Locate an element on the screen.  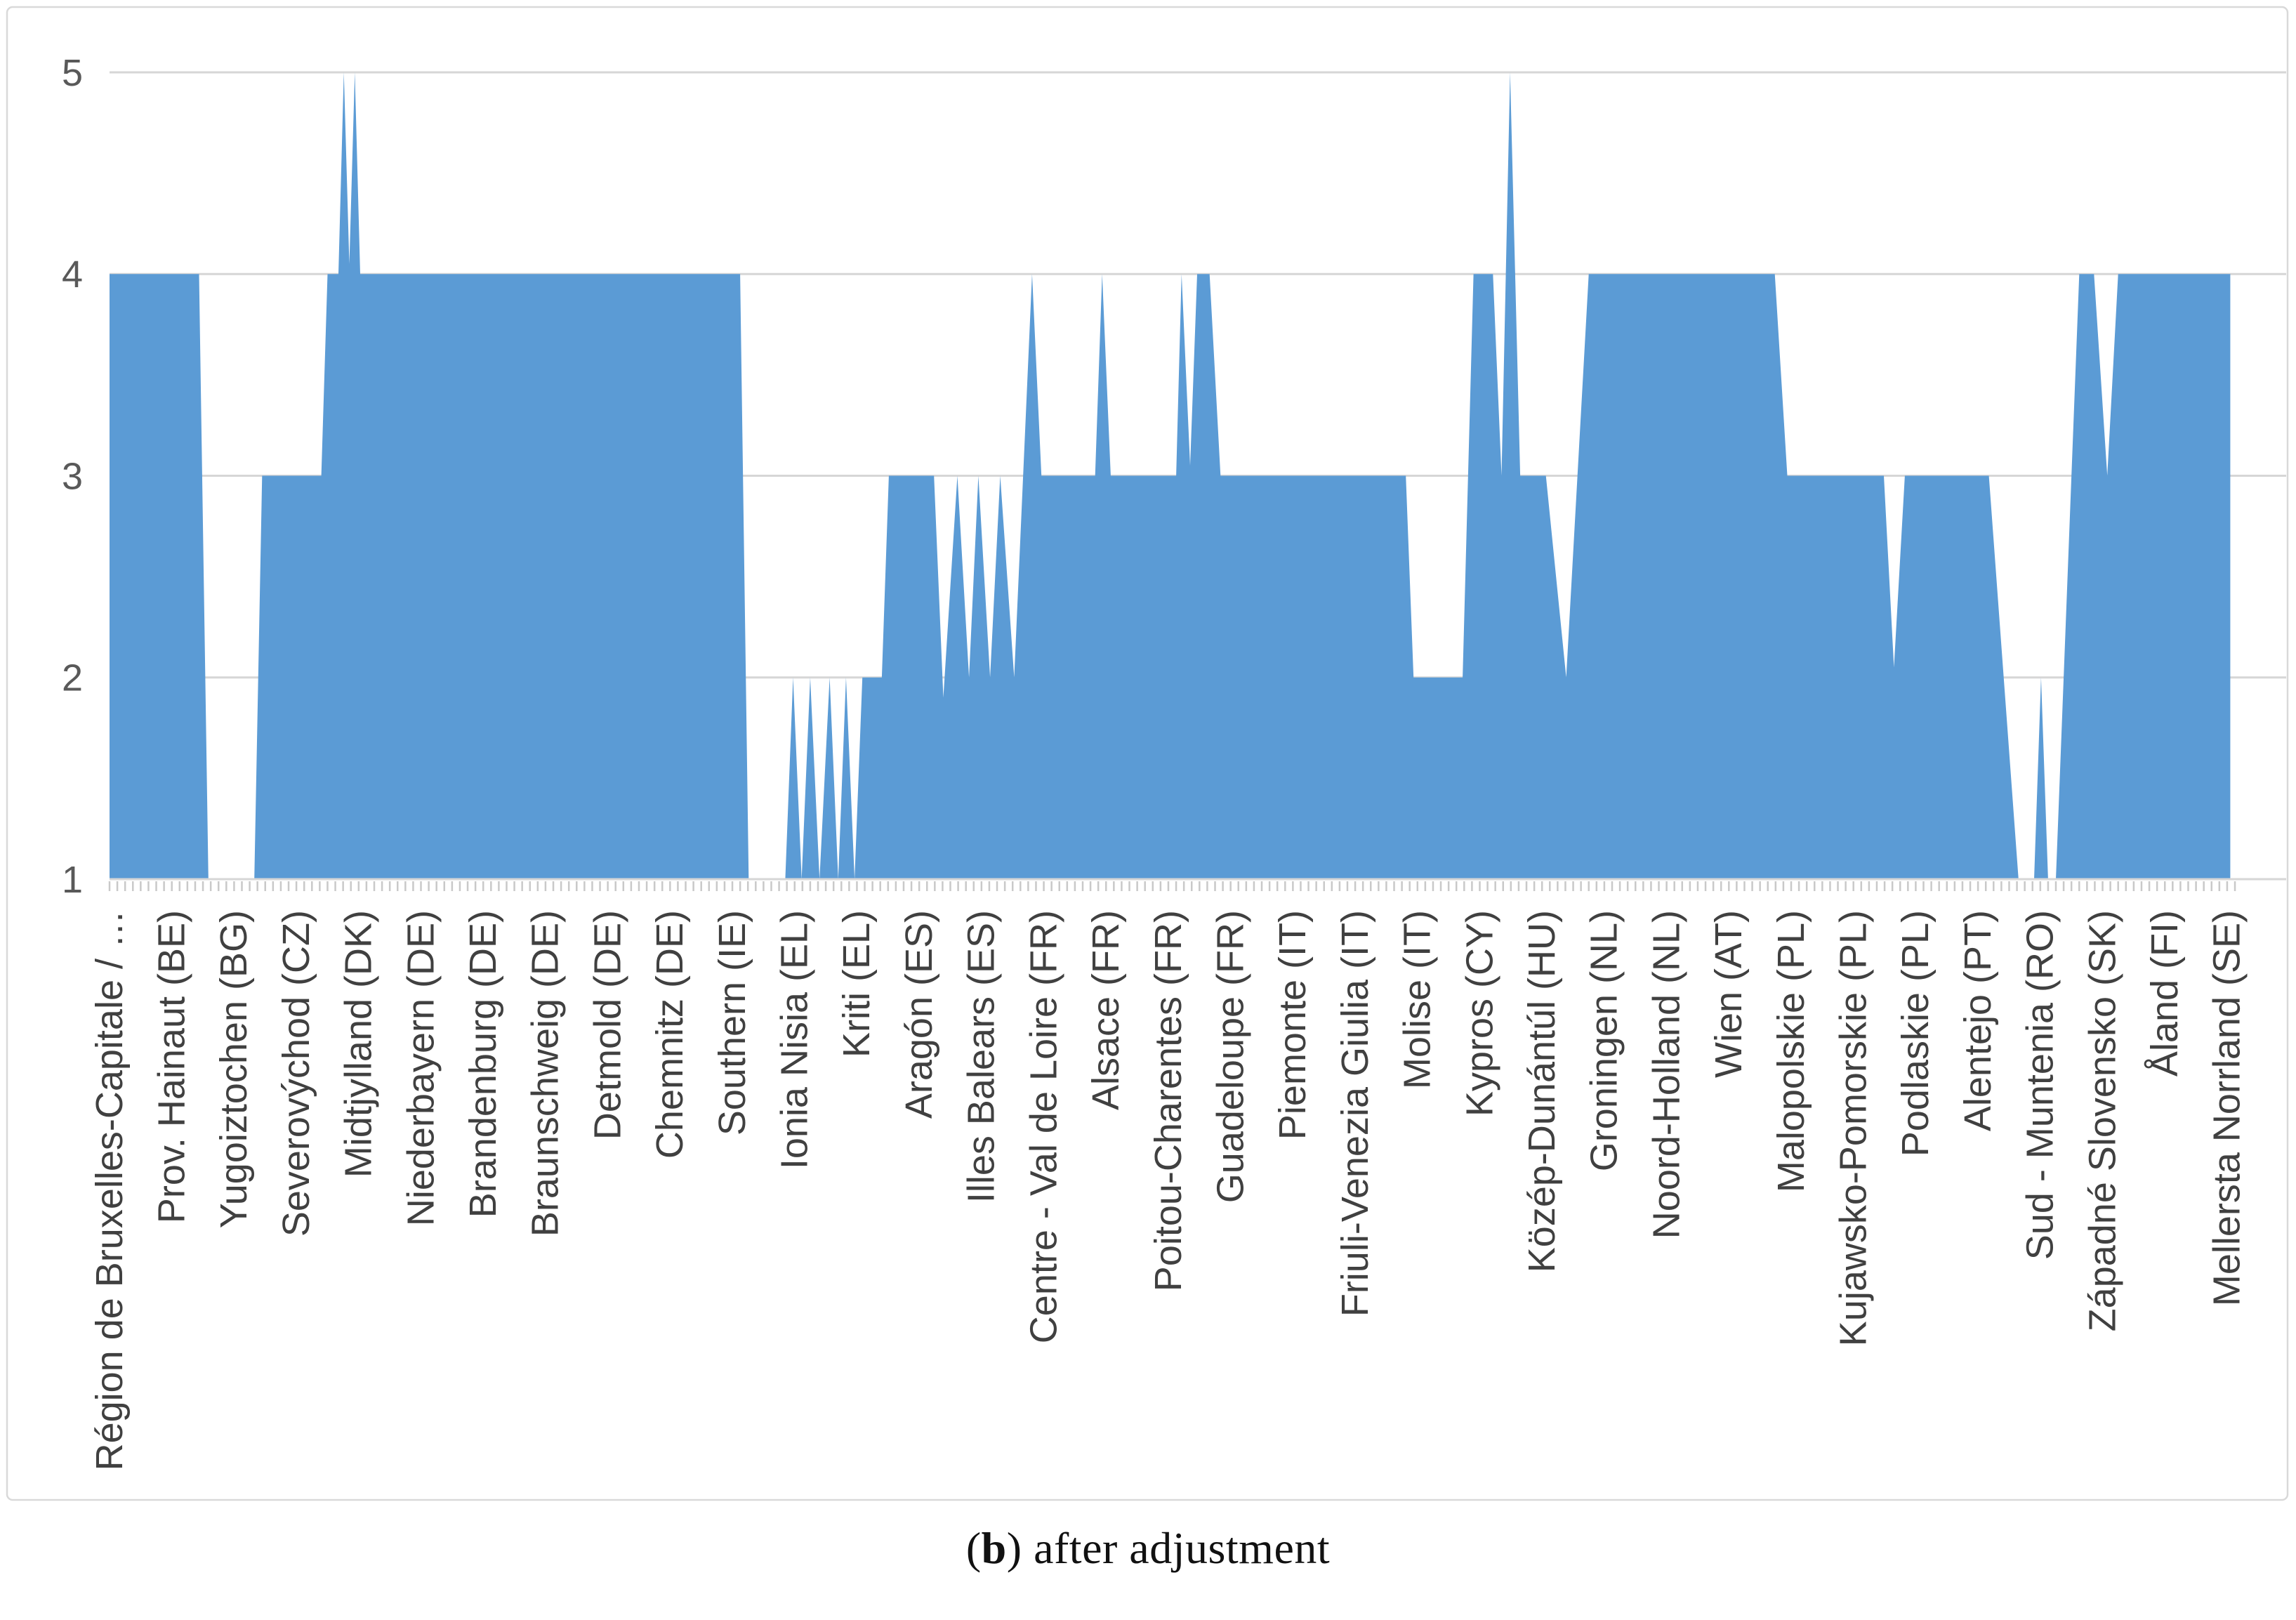
x-axis-label: Chemnitz (DE) is located at coordinates (670, 1034).